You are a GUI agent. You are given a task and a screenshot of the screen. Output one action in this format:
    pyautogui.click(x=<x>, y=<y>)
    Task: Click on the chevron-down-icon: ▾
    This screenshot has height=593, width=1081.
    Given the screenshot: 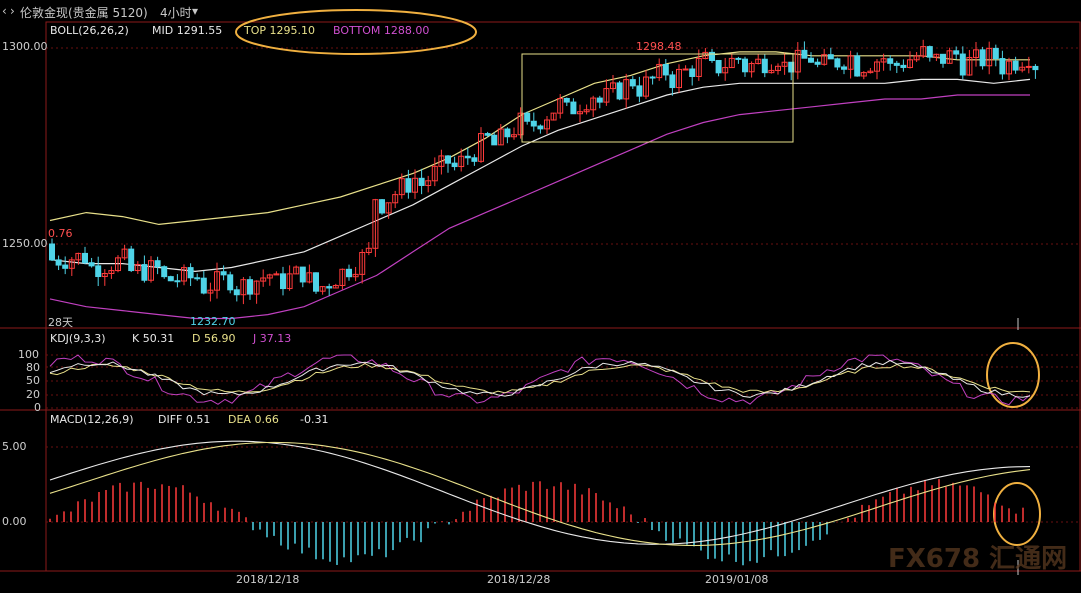 What is the action you would take?
    pyautogui.click(x=195, y=11)
    